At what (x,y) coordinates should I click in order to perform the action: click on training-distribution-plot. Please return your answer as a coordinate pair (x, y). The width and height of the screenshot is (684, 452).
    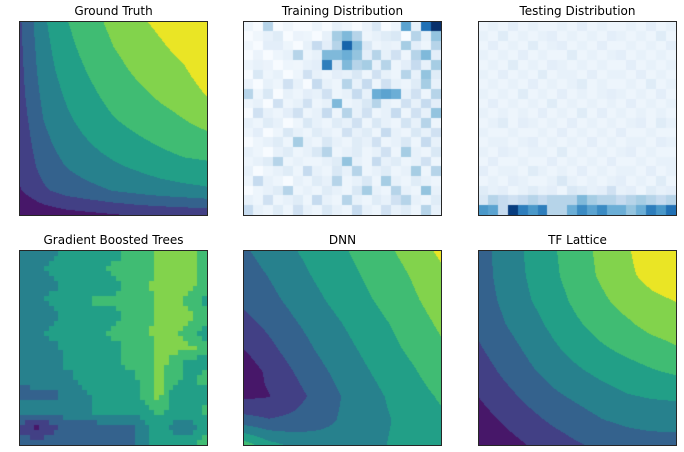
    Looking at the image, I should click on (342, 118).